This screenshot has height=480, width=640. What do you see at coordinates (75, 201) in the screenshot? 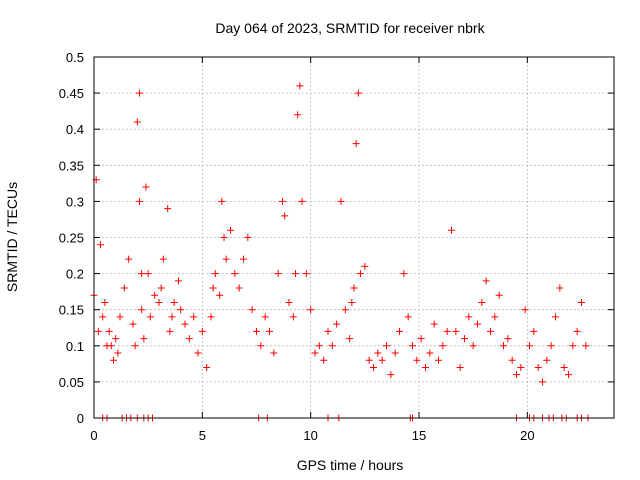
I see `y-tick-label: 0.3` at bounding box center [75, 201].